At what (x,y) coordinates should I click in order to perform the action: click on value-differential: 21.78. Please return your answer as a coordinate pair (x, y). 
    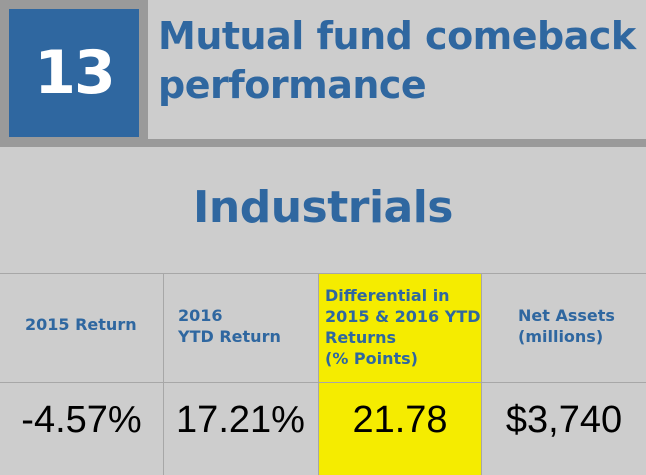
    Looking at the image, I should click on (400, 420).